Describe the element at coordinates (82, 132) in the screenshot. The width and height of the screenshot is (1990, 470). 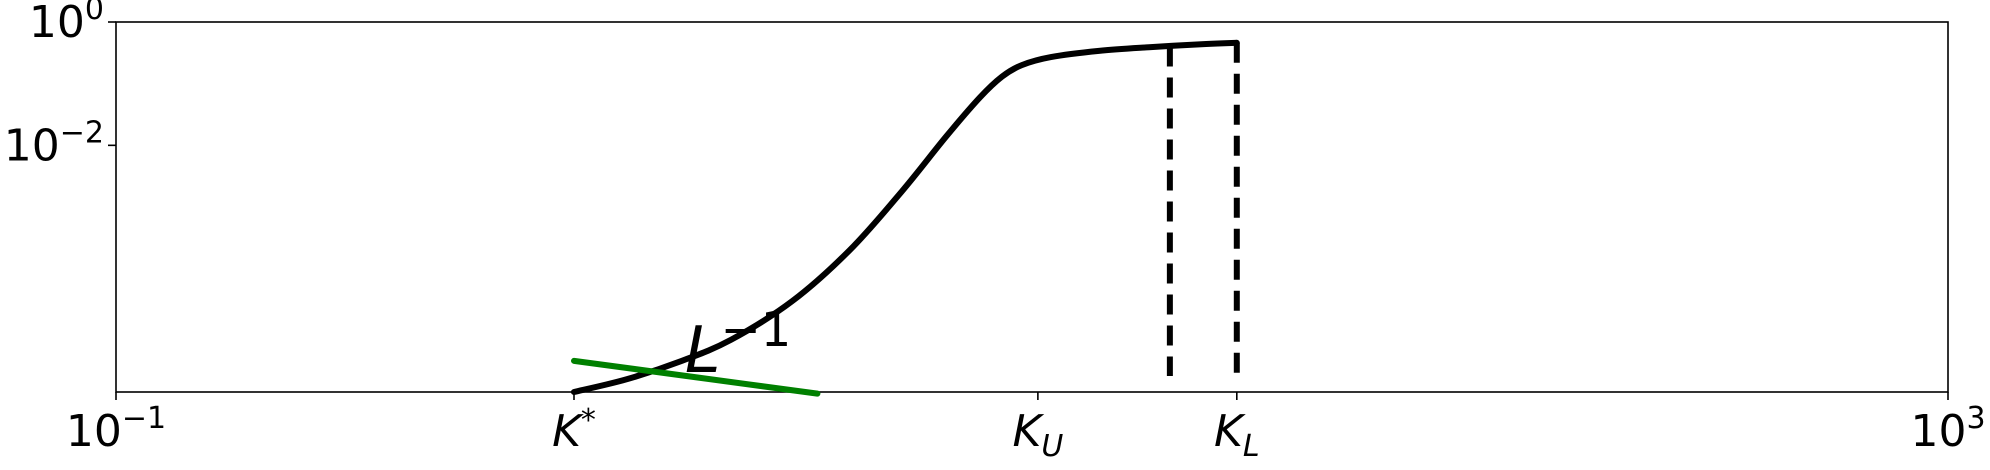
I see `y-tick-exponent: −2` at that location.